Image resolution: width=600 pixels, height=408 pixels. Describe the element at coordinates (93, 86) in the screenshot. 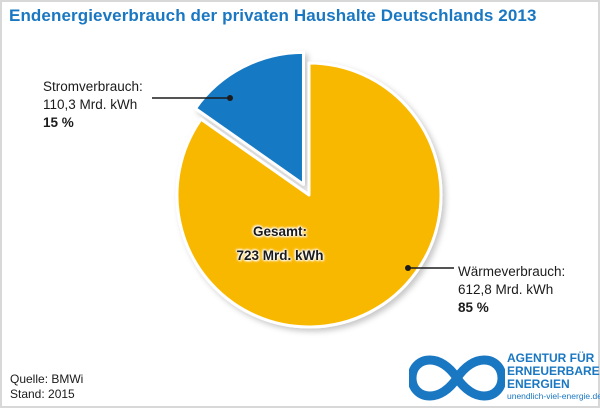

I see `slice-label-strom-name: Stromverbrauch:` at that location.